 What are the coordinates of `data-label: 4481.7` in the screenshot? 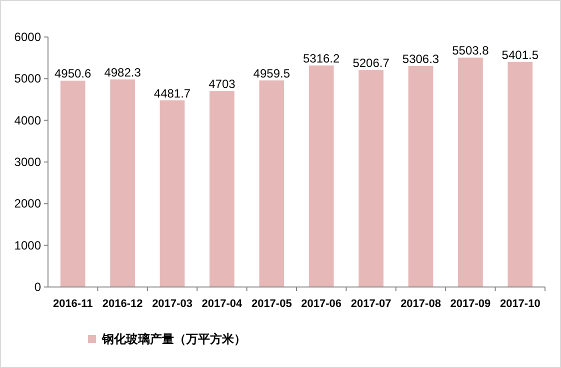 It's located at (172, 93).